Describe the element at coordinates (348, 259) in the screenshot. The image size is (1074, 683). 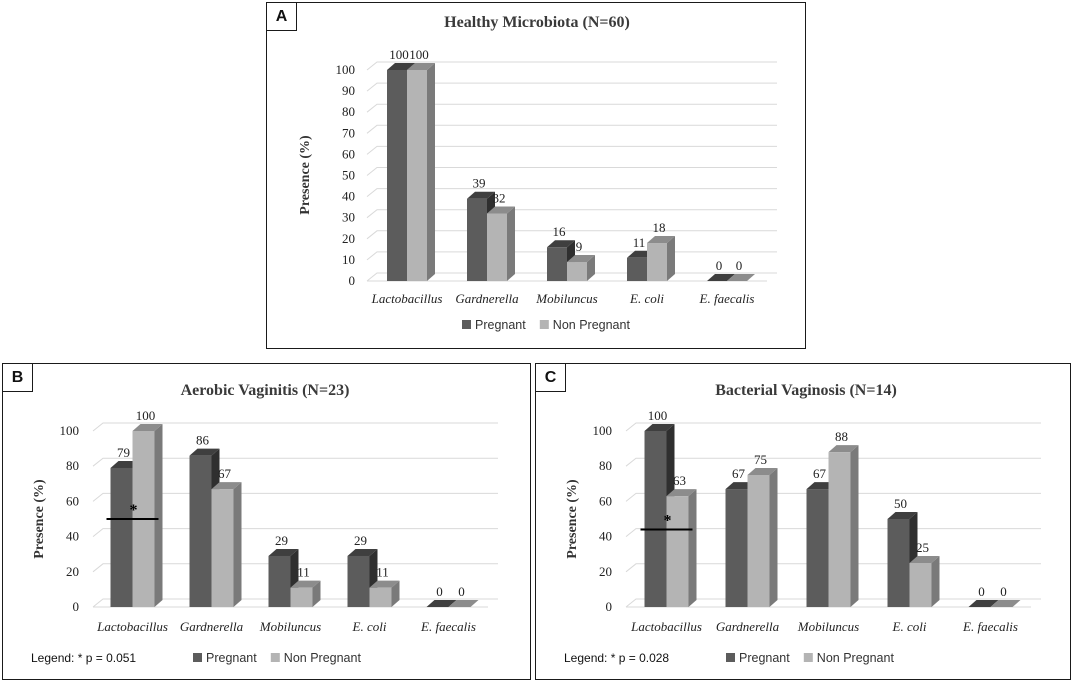
I see `y-tick-label: 10` at that location.